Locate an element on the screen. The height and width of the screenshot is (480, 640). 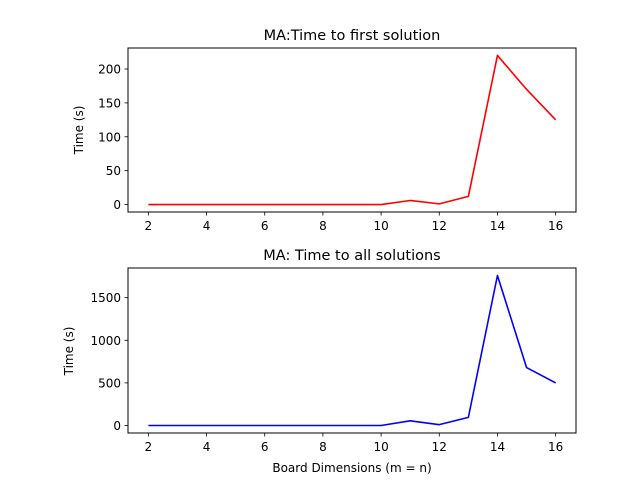
bottom-xtick-label: 14 is located at coordinates (497, 447).